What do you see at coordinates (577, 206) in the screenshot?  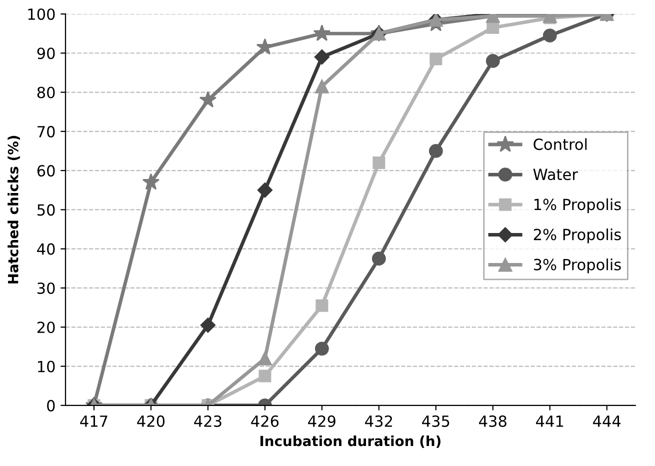 I see `legend-label: 1% Propolis` at bounding box center [577, 206].